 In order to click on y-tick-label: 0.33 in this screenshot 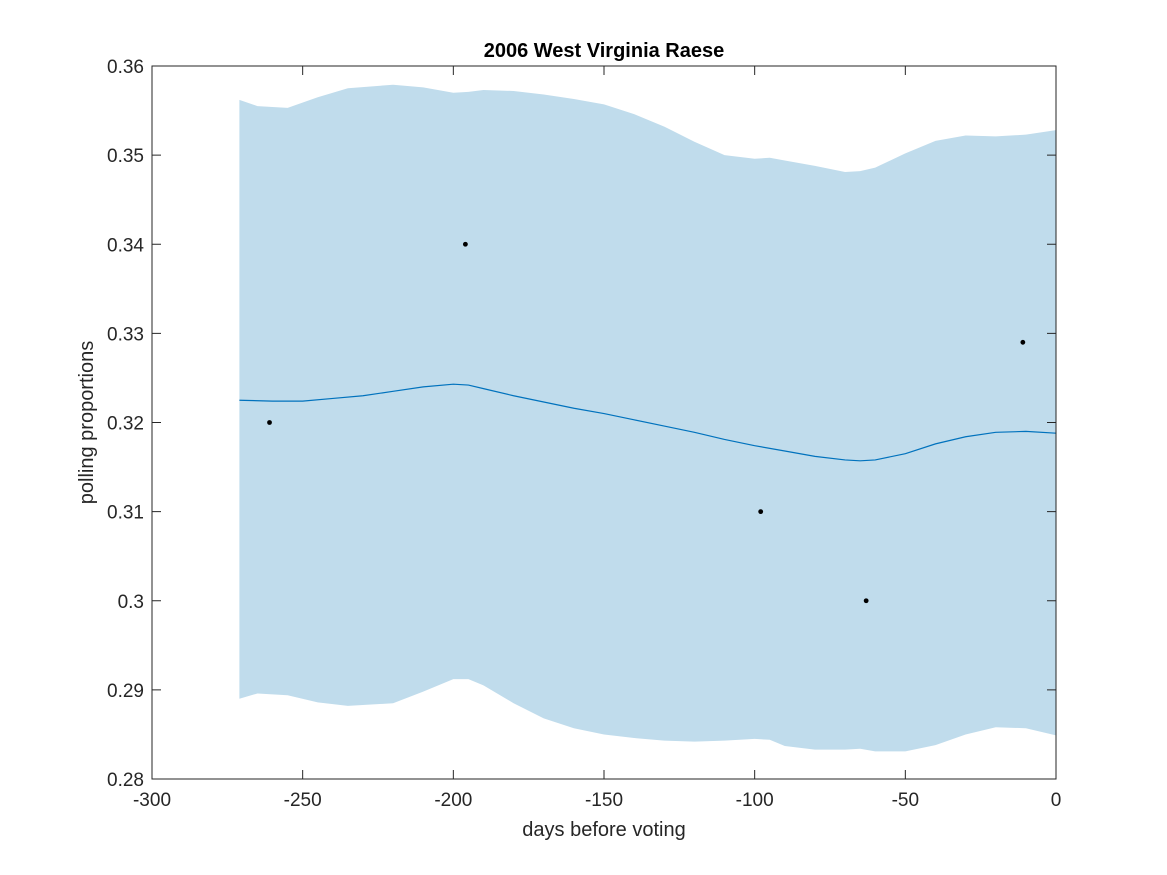, I will do `click(125, 334)`.